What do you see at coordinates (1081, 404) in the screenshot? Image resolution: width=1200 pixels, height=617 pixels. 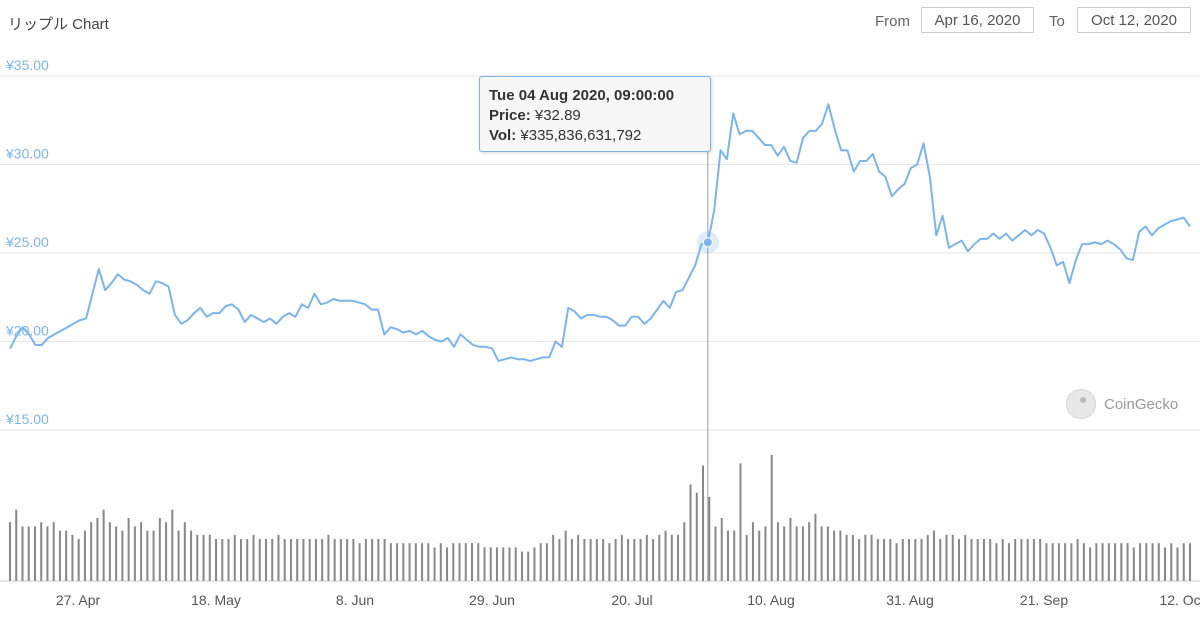 I see `gecko-logo-icon` at bounding box center [1081, 404].